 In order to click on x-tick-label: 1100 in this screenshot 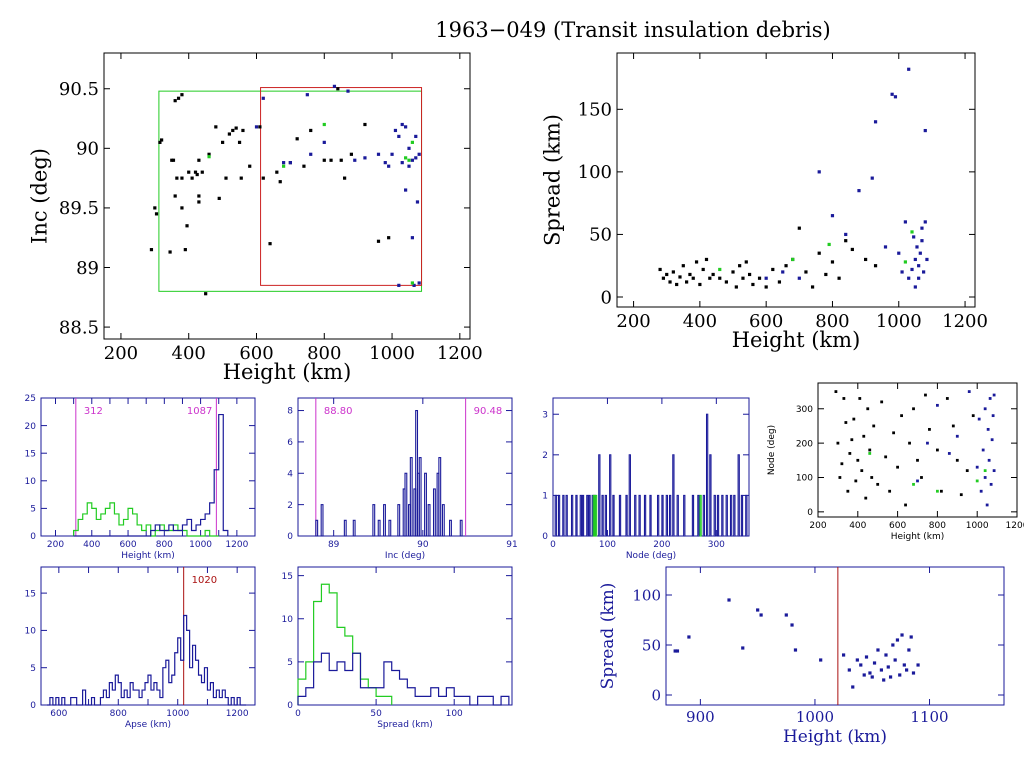, I will do `click(929, 717)`.